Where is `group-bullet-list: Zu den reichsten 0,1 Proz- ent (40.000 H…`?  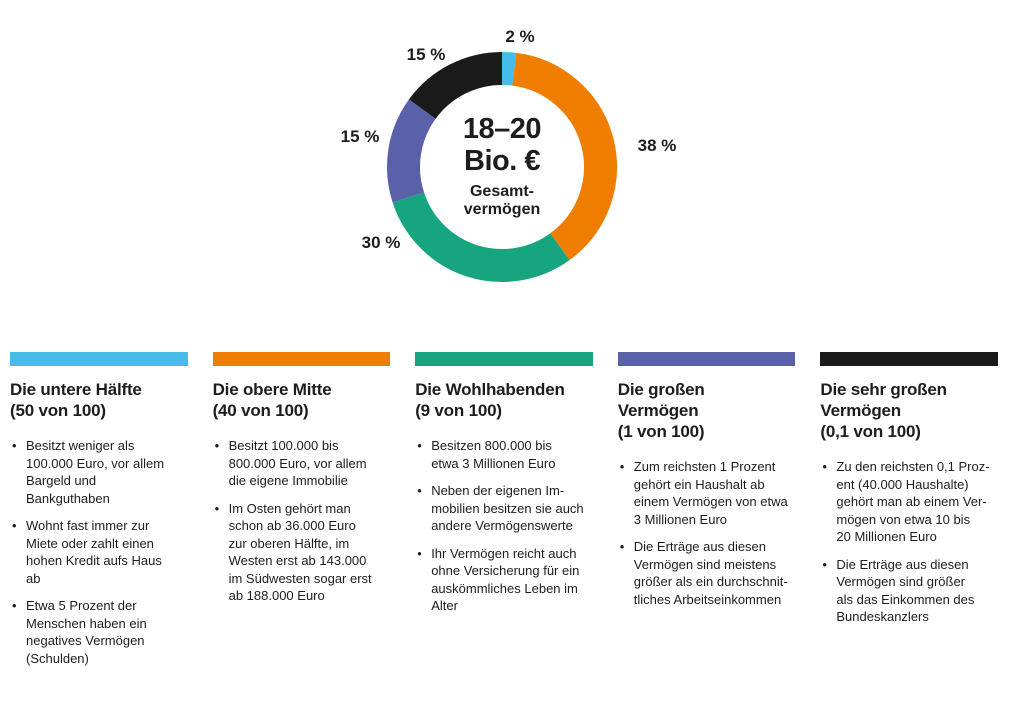
group-bullet-list: Zu den reichsten 0,1 Proz- ent (40.000 H… is located at coordinates (909, 542).